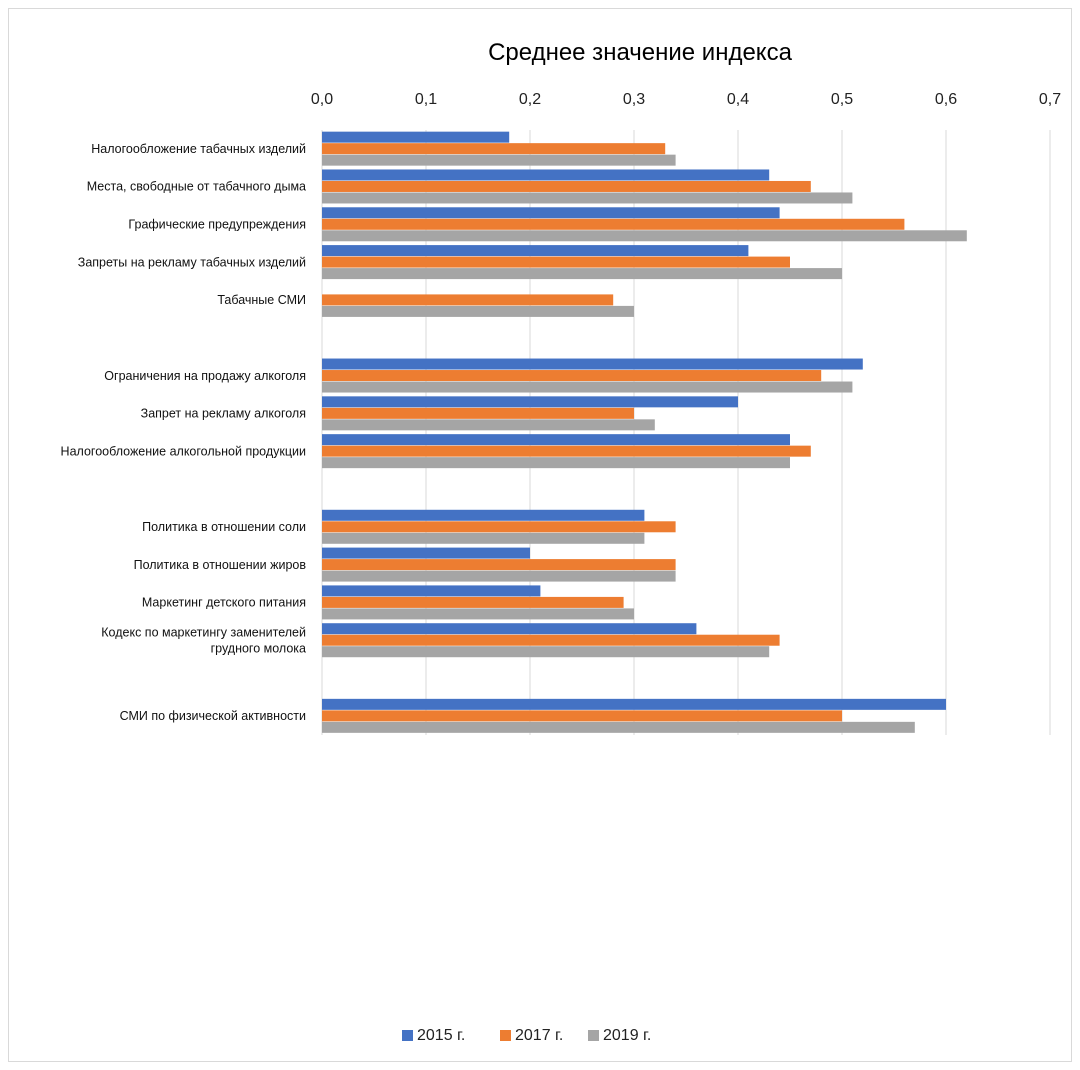 The height and width of the screenshot is (1070, 1080). Describe the element at coordinates (686, 99) in the screenshot. I see `x-axis-tick-labels: 0,0 0,1 0,2 0,3 0,4 0,5 0,6 0,7` at that location.